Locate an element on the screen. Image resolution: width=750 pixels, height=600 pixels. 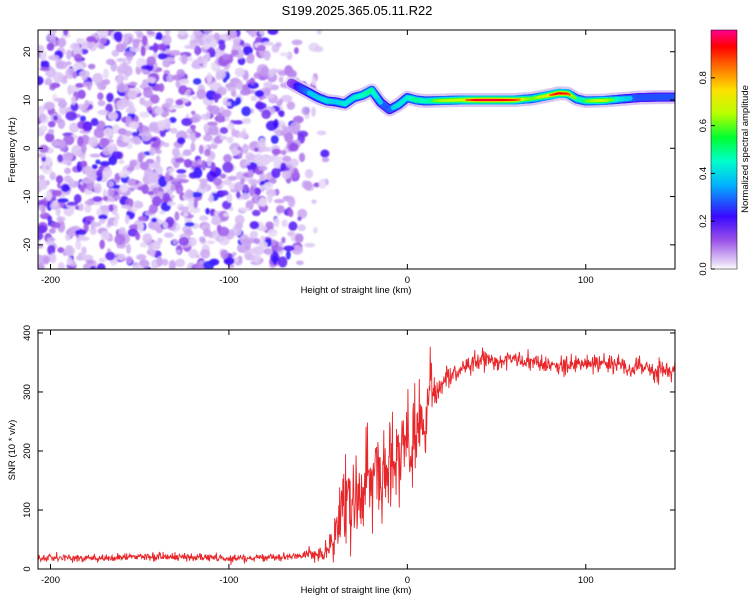
spectrogram-y-tick-label: -20 is located at coordinates (27, 245).